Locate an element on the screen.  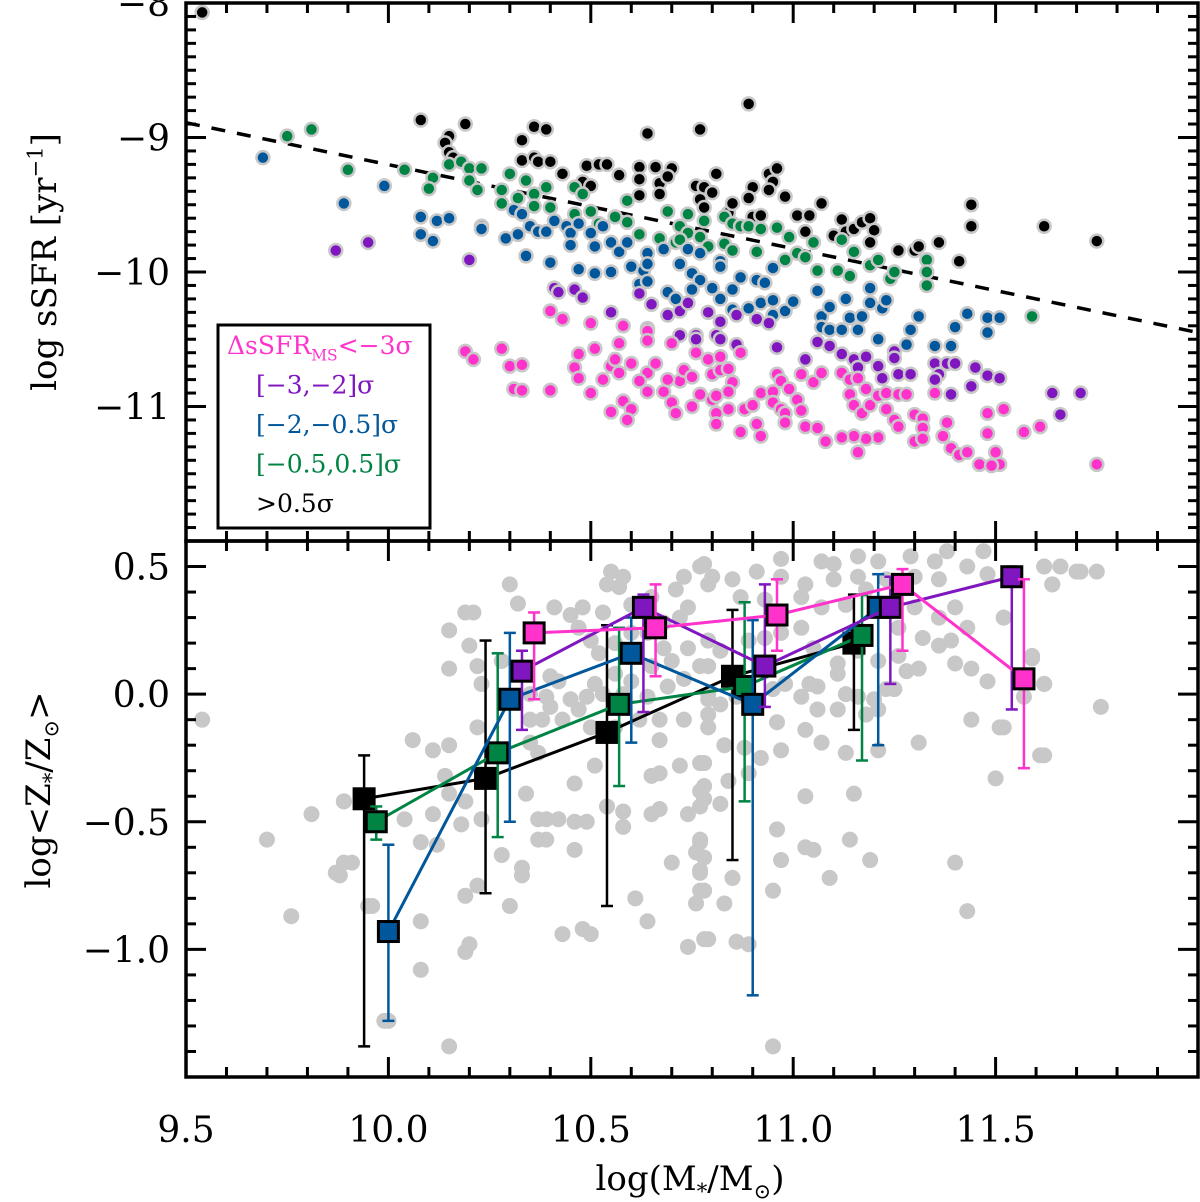
legend-entry-part: >0.5σ is located at coordinates (295, 503).